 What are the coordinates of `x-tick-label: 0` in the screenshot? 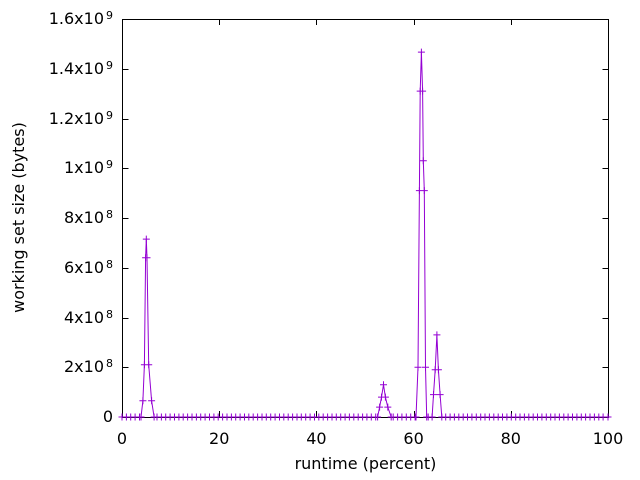 It's located at (122, 438).